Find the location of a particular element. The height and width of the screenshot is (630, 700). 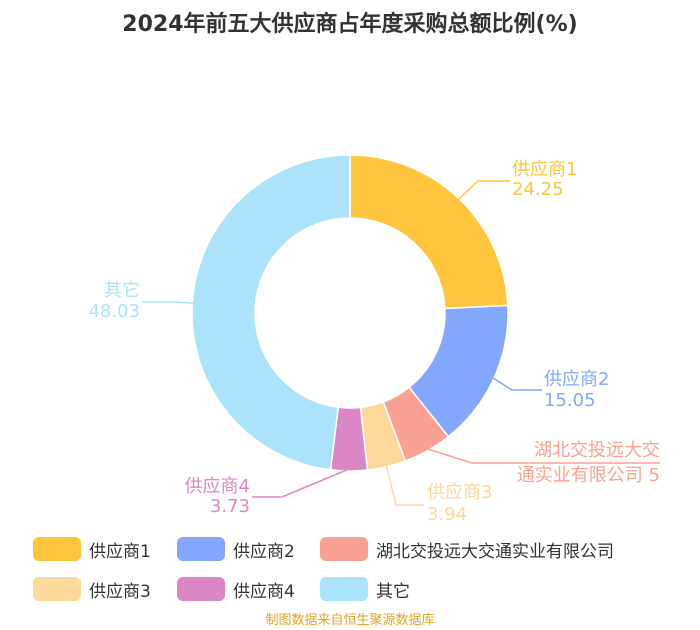

slice-value-6: 48.03 is located at coordinates (114, 311).